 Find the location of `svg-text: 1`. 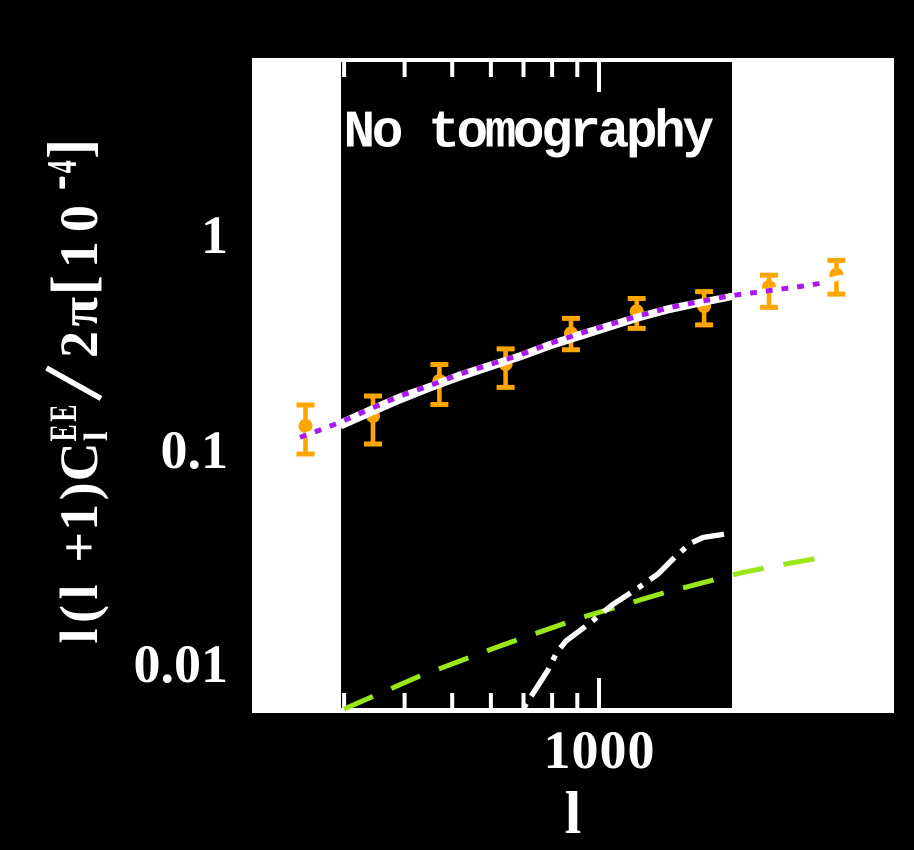

svg-text: 1 is located at coordinates (214, 235).